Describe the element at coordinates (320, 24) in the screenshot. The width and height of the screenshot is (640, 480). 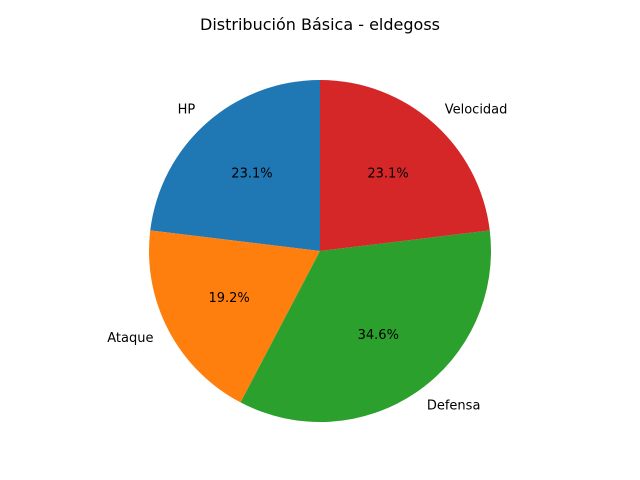
I see `chart-title: Distribución Básica - eldegoss` at that location.